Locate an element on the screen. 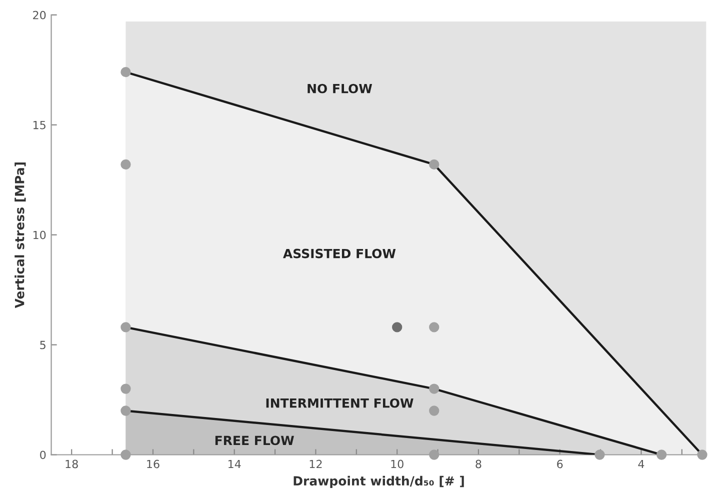  y-tick-label: 20 is located at coordinates (39, 15).